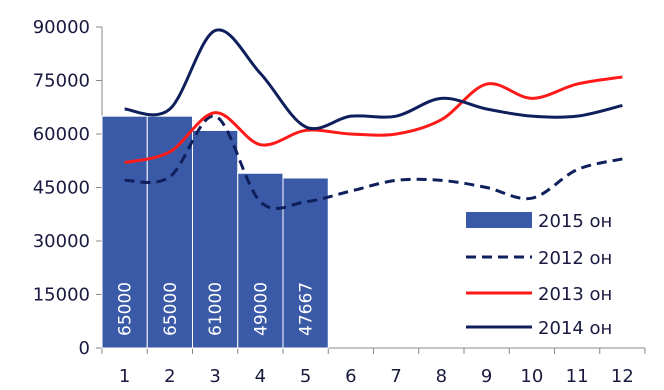 Image resolution: width=664 pixels, height=390 pixels. I want to click on y-tick-label: 60000, so click(61, 134).